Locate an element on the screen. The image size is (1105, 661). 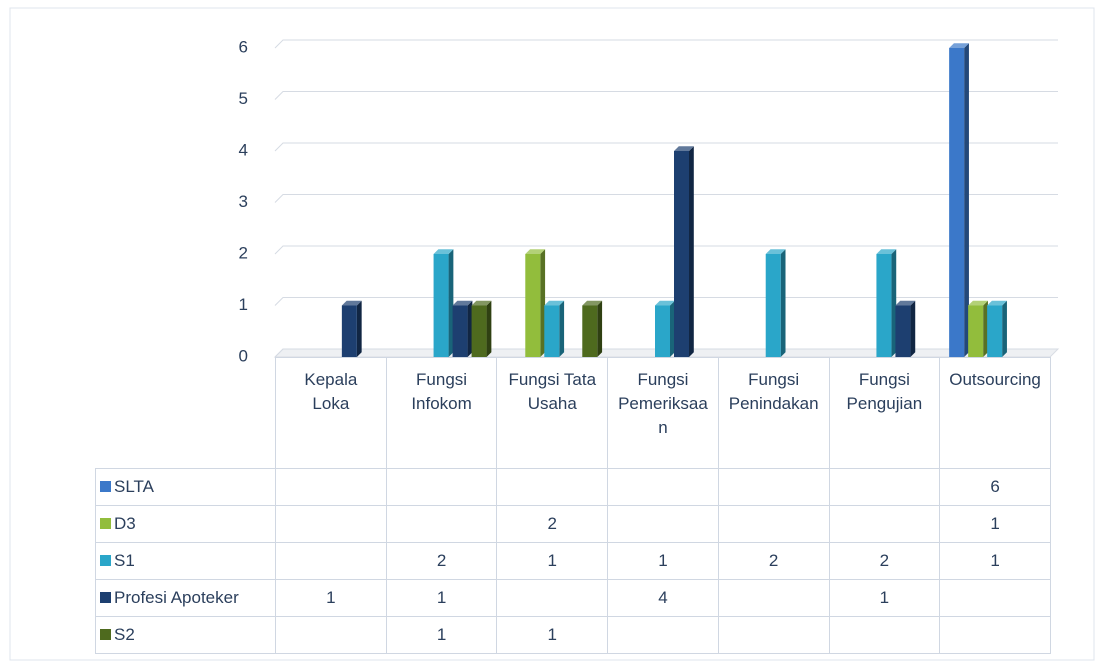
y-tick-label: 1 is located at coordinates (243, 304).